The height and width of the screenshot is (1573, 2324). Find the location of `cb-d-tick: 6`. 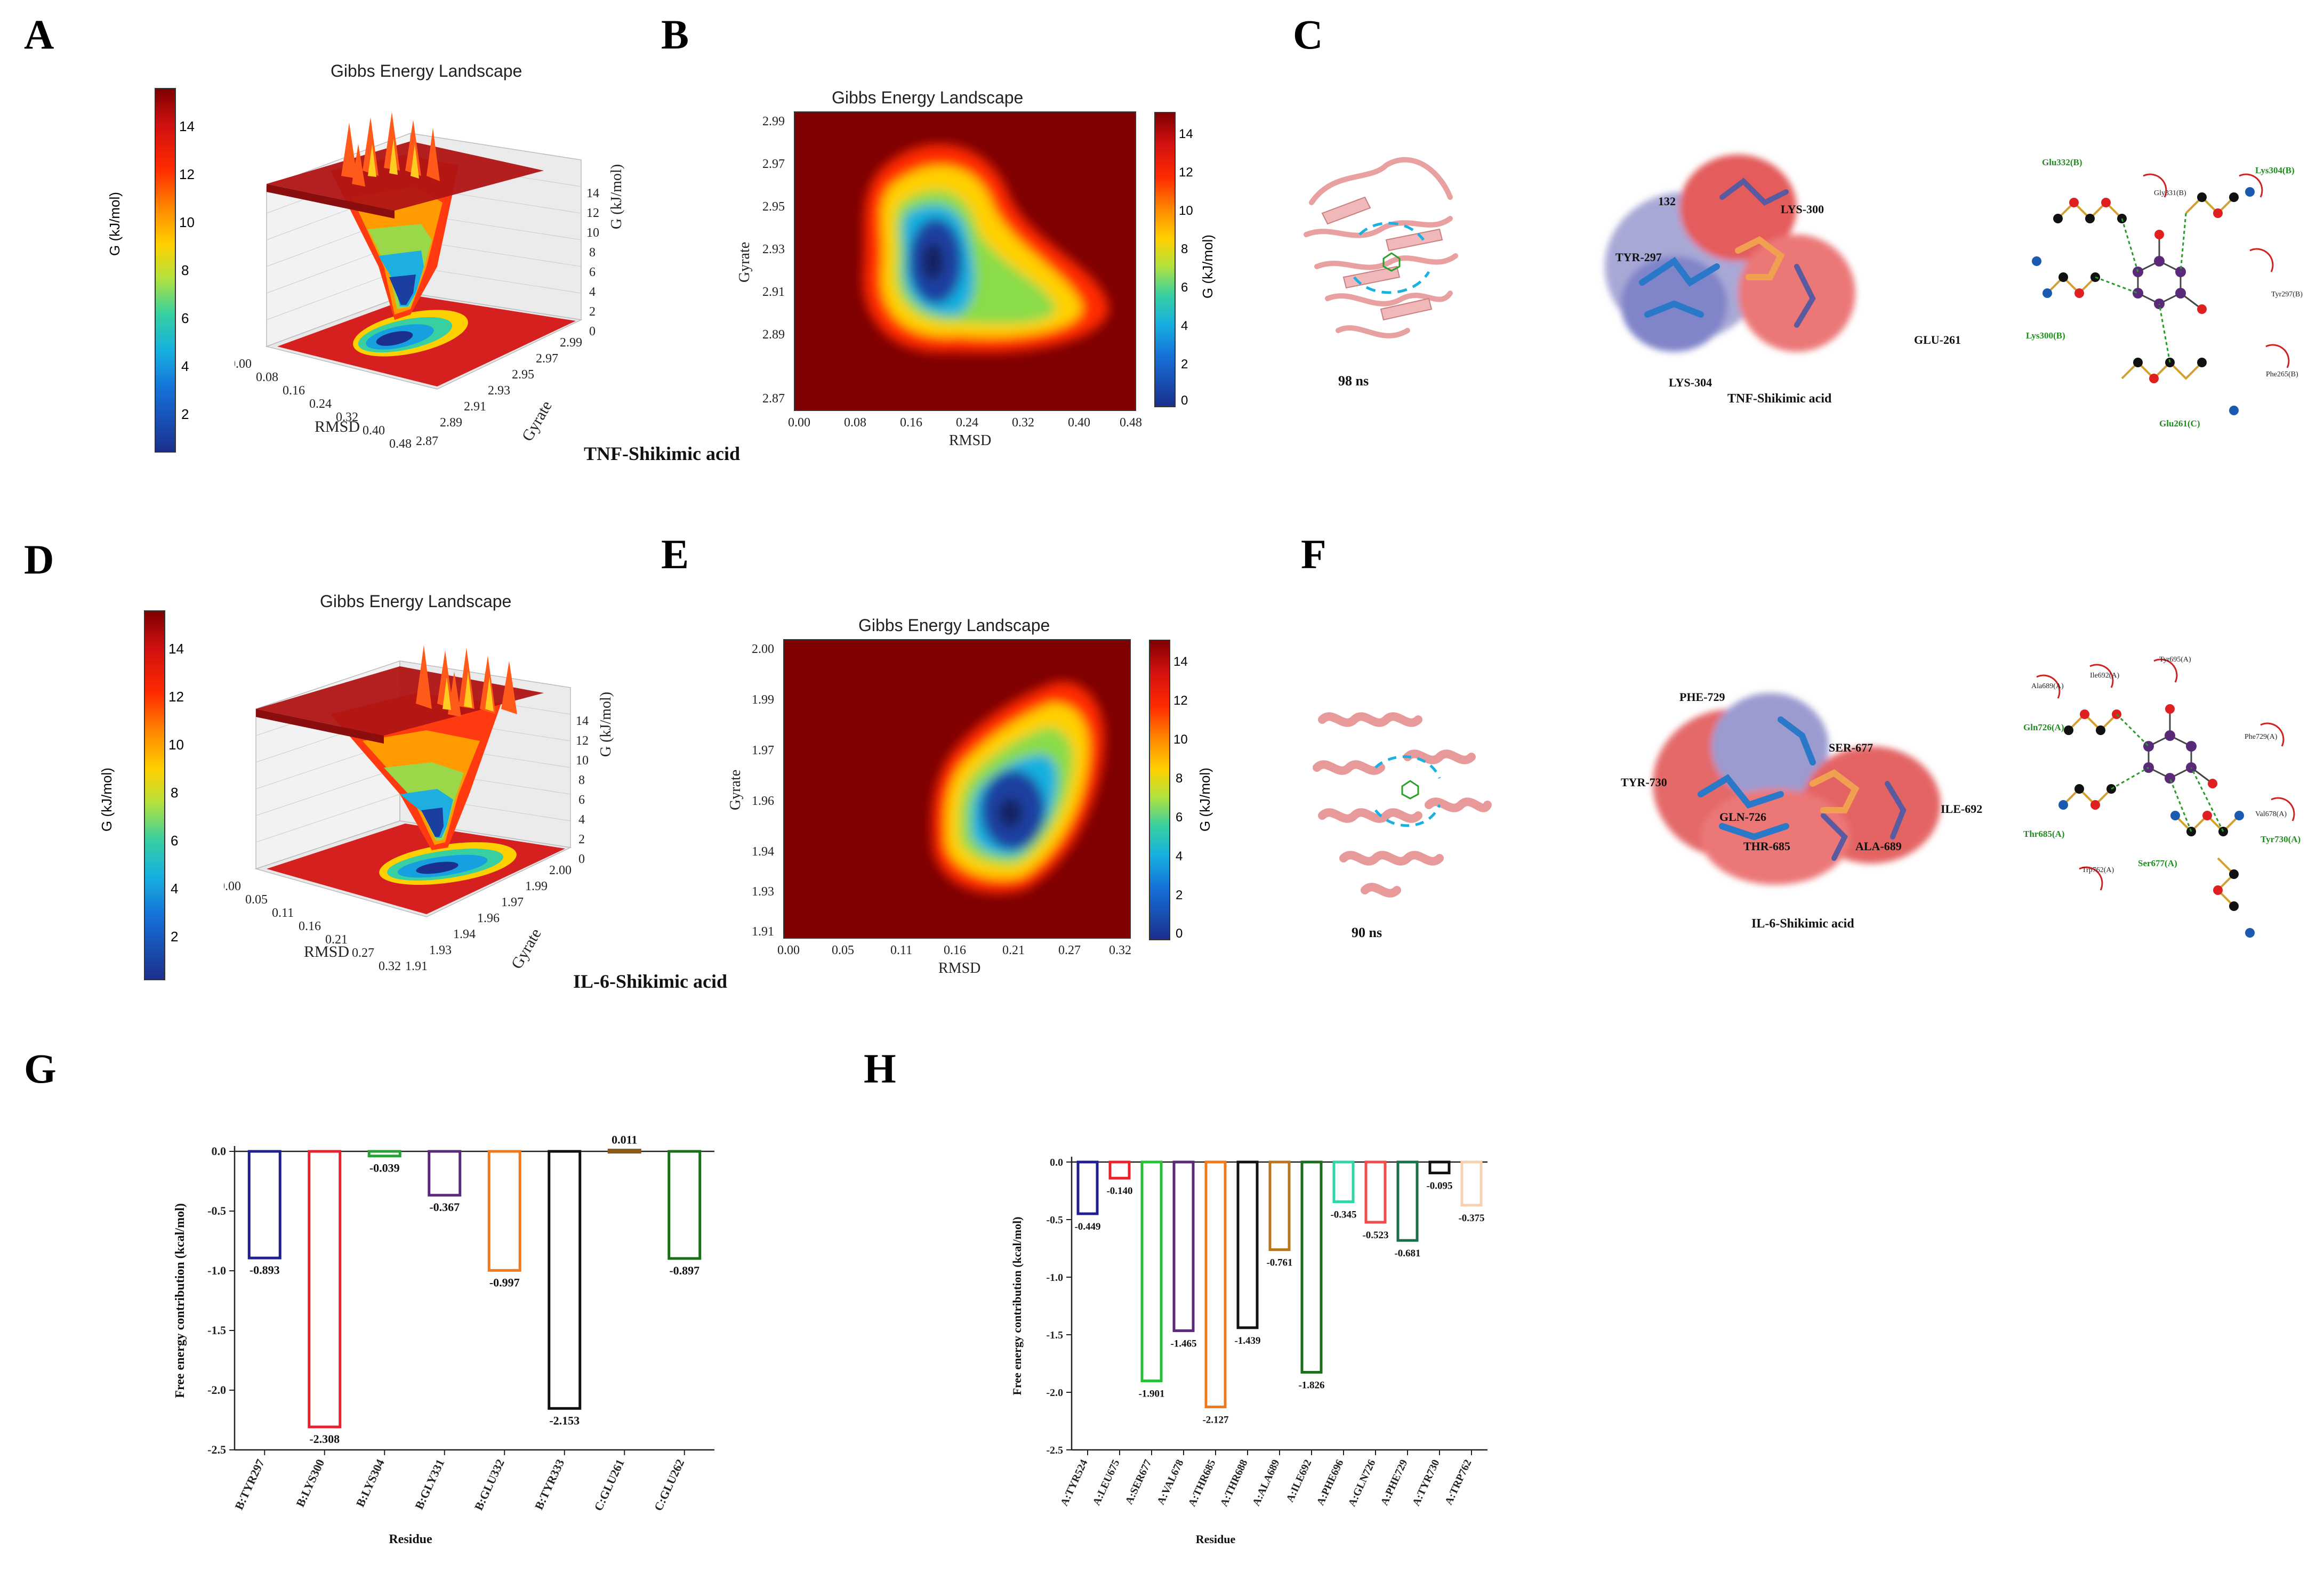

cb-d-tick: 6 is located at coordinates (175, 841).